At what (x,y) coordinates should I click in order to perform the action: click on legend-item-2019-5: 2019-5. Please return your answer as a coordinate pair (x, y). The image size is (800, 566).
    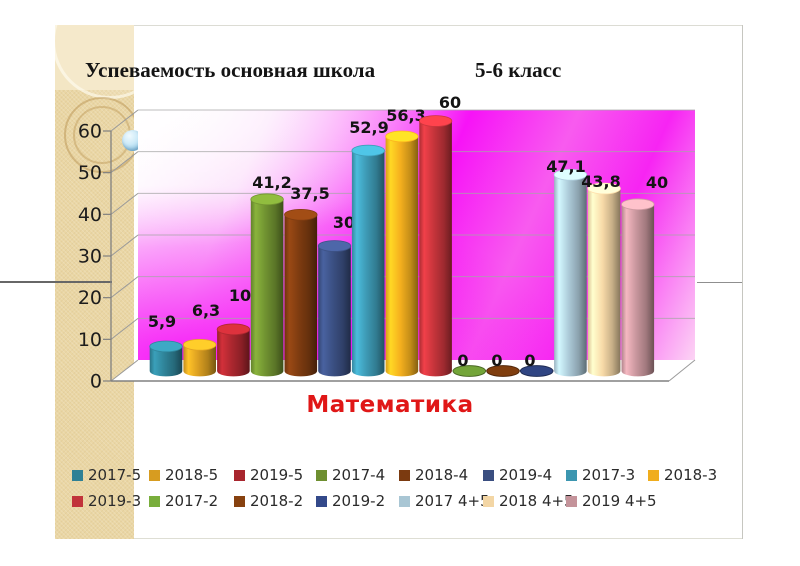
    Looking at the image, I should click on (268, 475).